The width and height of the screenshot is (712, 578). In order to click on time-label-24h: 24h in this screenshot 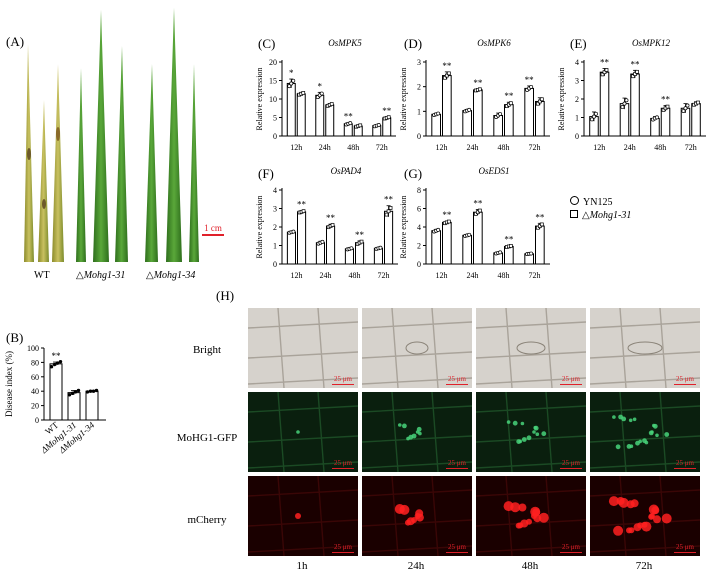, I will do `click(416, 566)`.